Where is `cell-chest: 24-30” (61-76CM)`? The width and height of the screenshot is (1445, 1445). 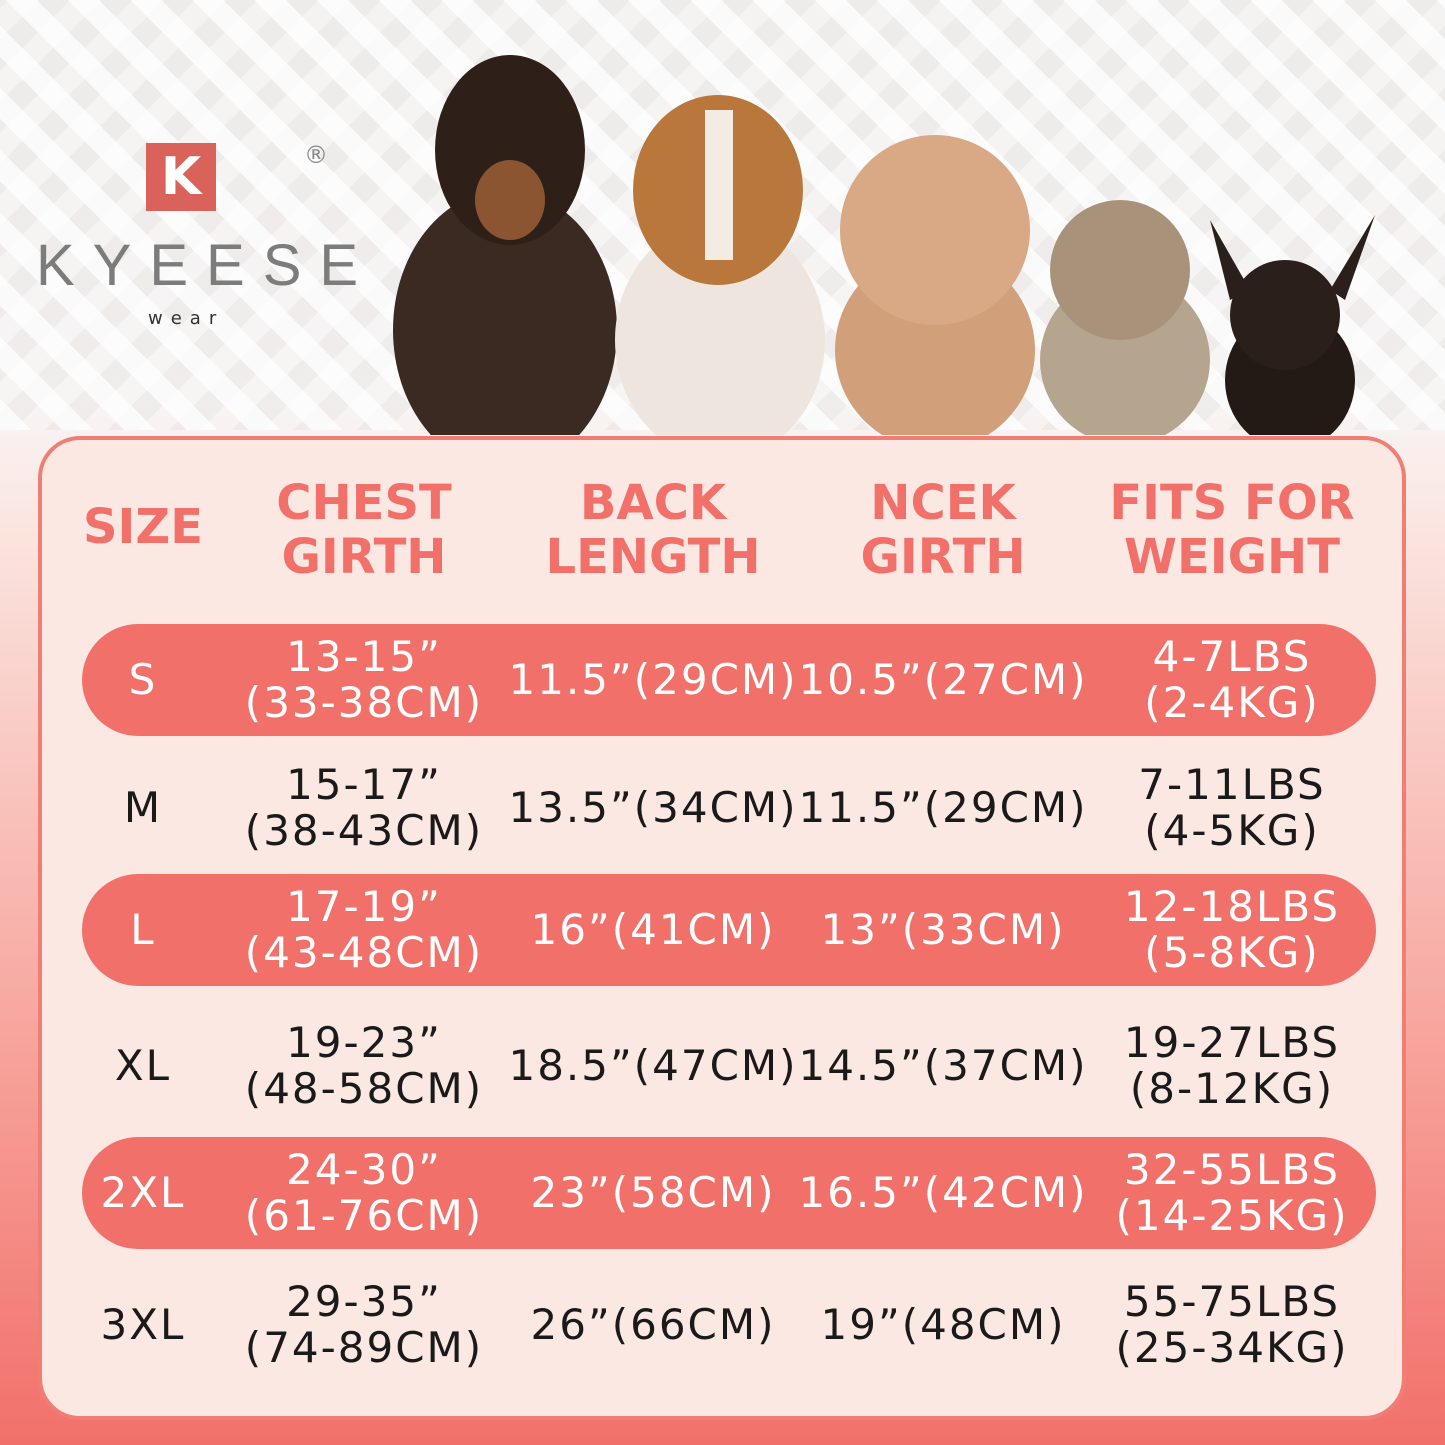
cell-chest: 24-30” (61-76CM) is located at coordinates (364, 1192).